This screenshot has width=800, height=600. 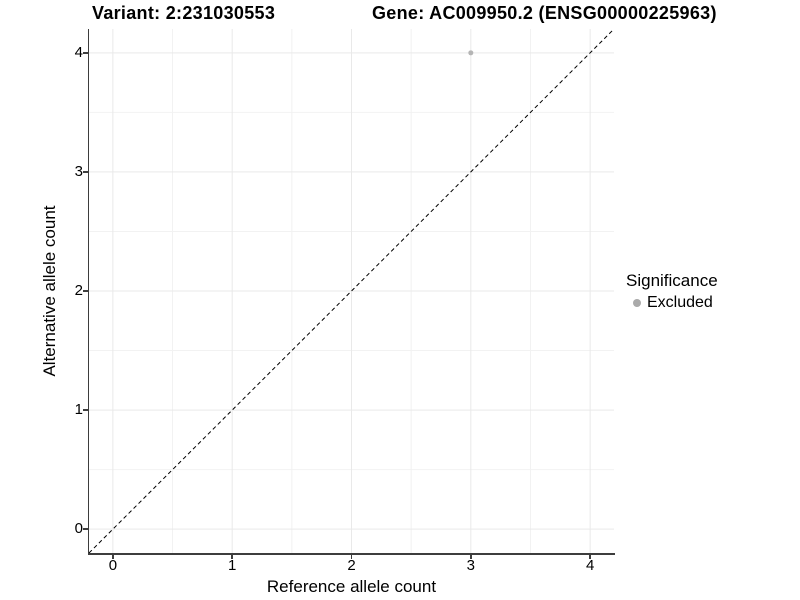 What do you see at coordinates (590, 565) in the screenshot?
I see `x-tick-label: 4` at bounding box center [590, 565].